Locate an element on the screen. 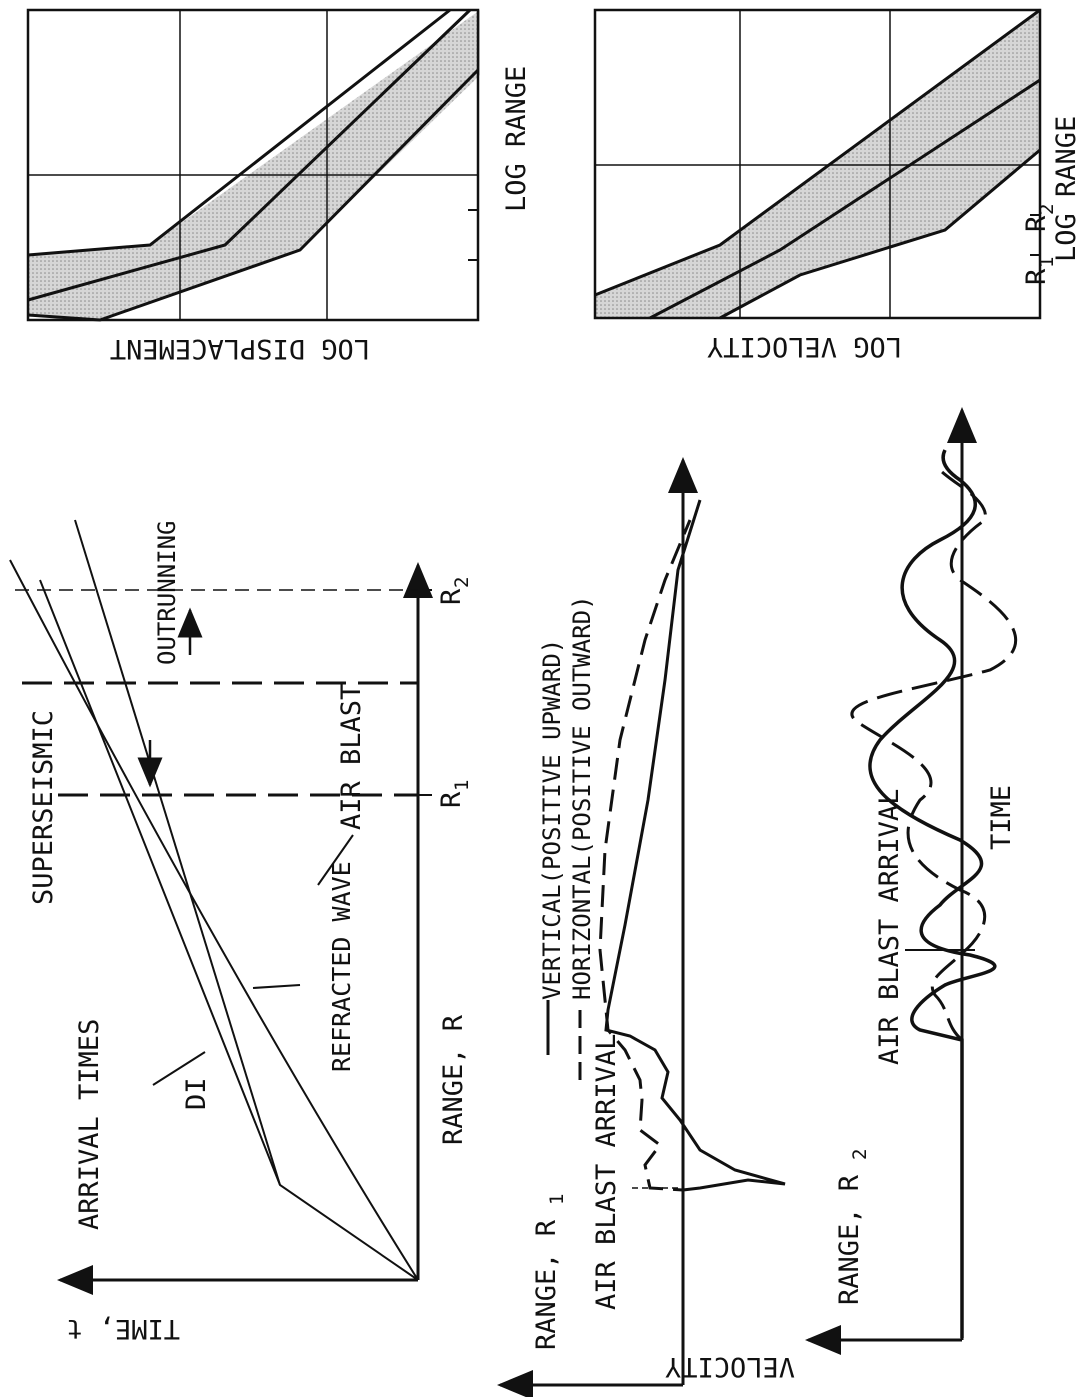 The image size is (1084, 1397). vertical-velocity-trace-r2 is located at coordinates (932, 893).